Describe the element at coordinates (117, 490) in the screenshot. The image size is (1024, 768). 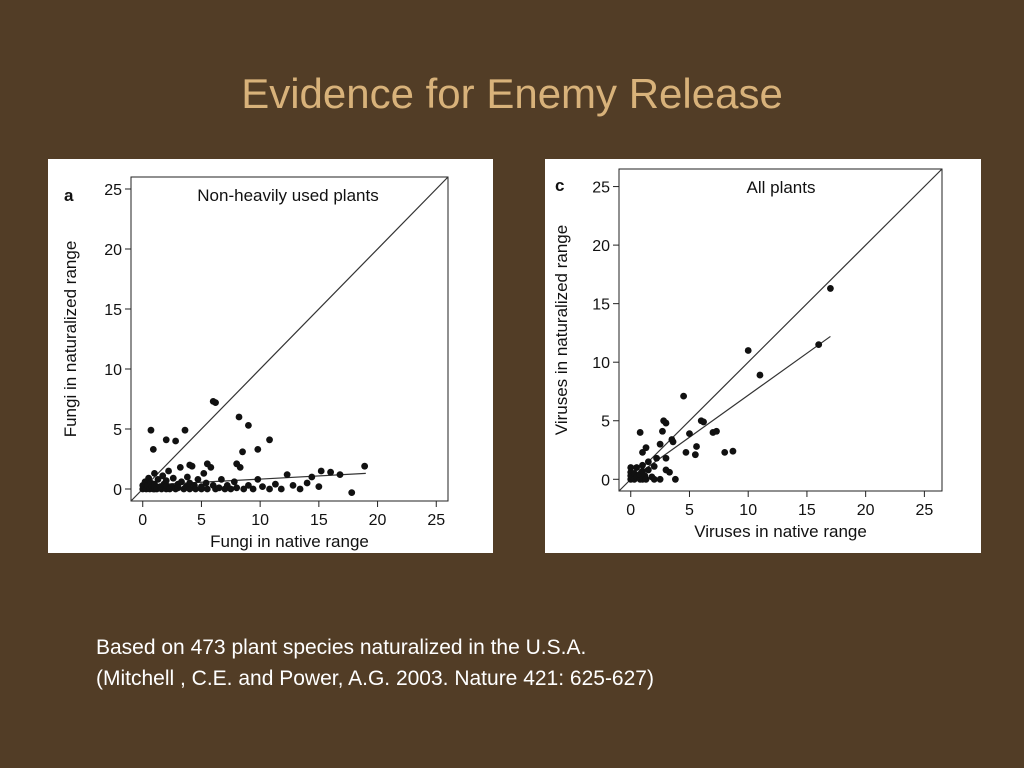
I see `y-tick-label: 0` at that location.